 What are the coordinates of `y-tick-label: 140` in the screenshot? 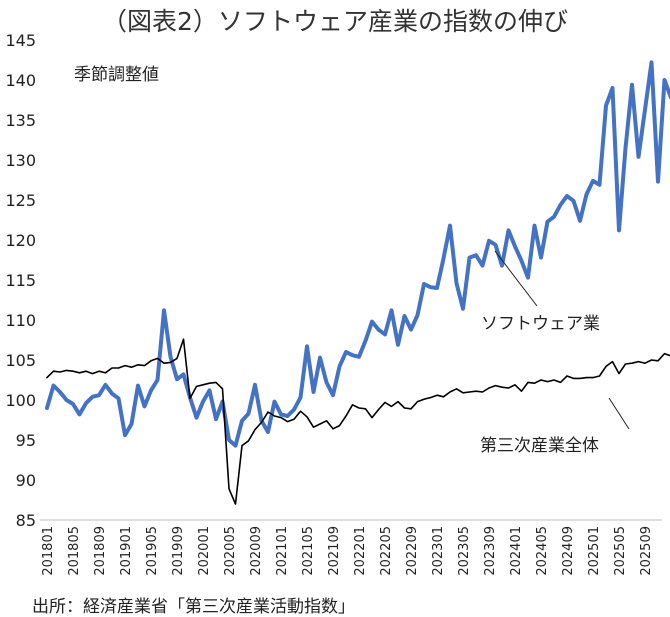 It's located at (20, 80).